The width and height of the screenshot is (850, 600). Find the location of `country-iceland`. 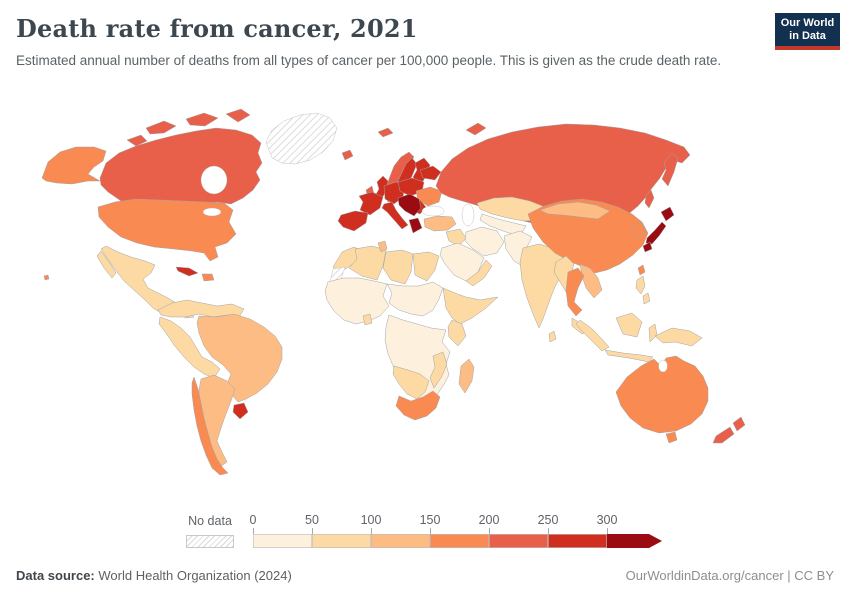

country-iceland is located at coordinates (347, 155).